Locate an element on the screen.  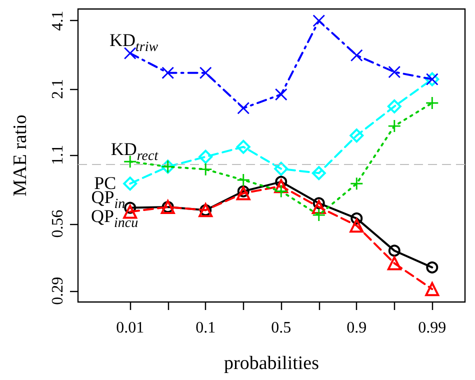
x-tick-label: 0.01 is located at coordinates (130, 328).